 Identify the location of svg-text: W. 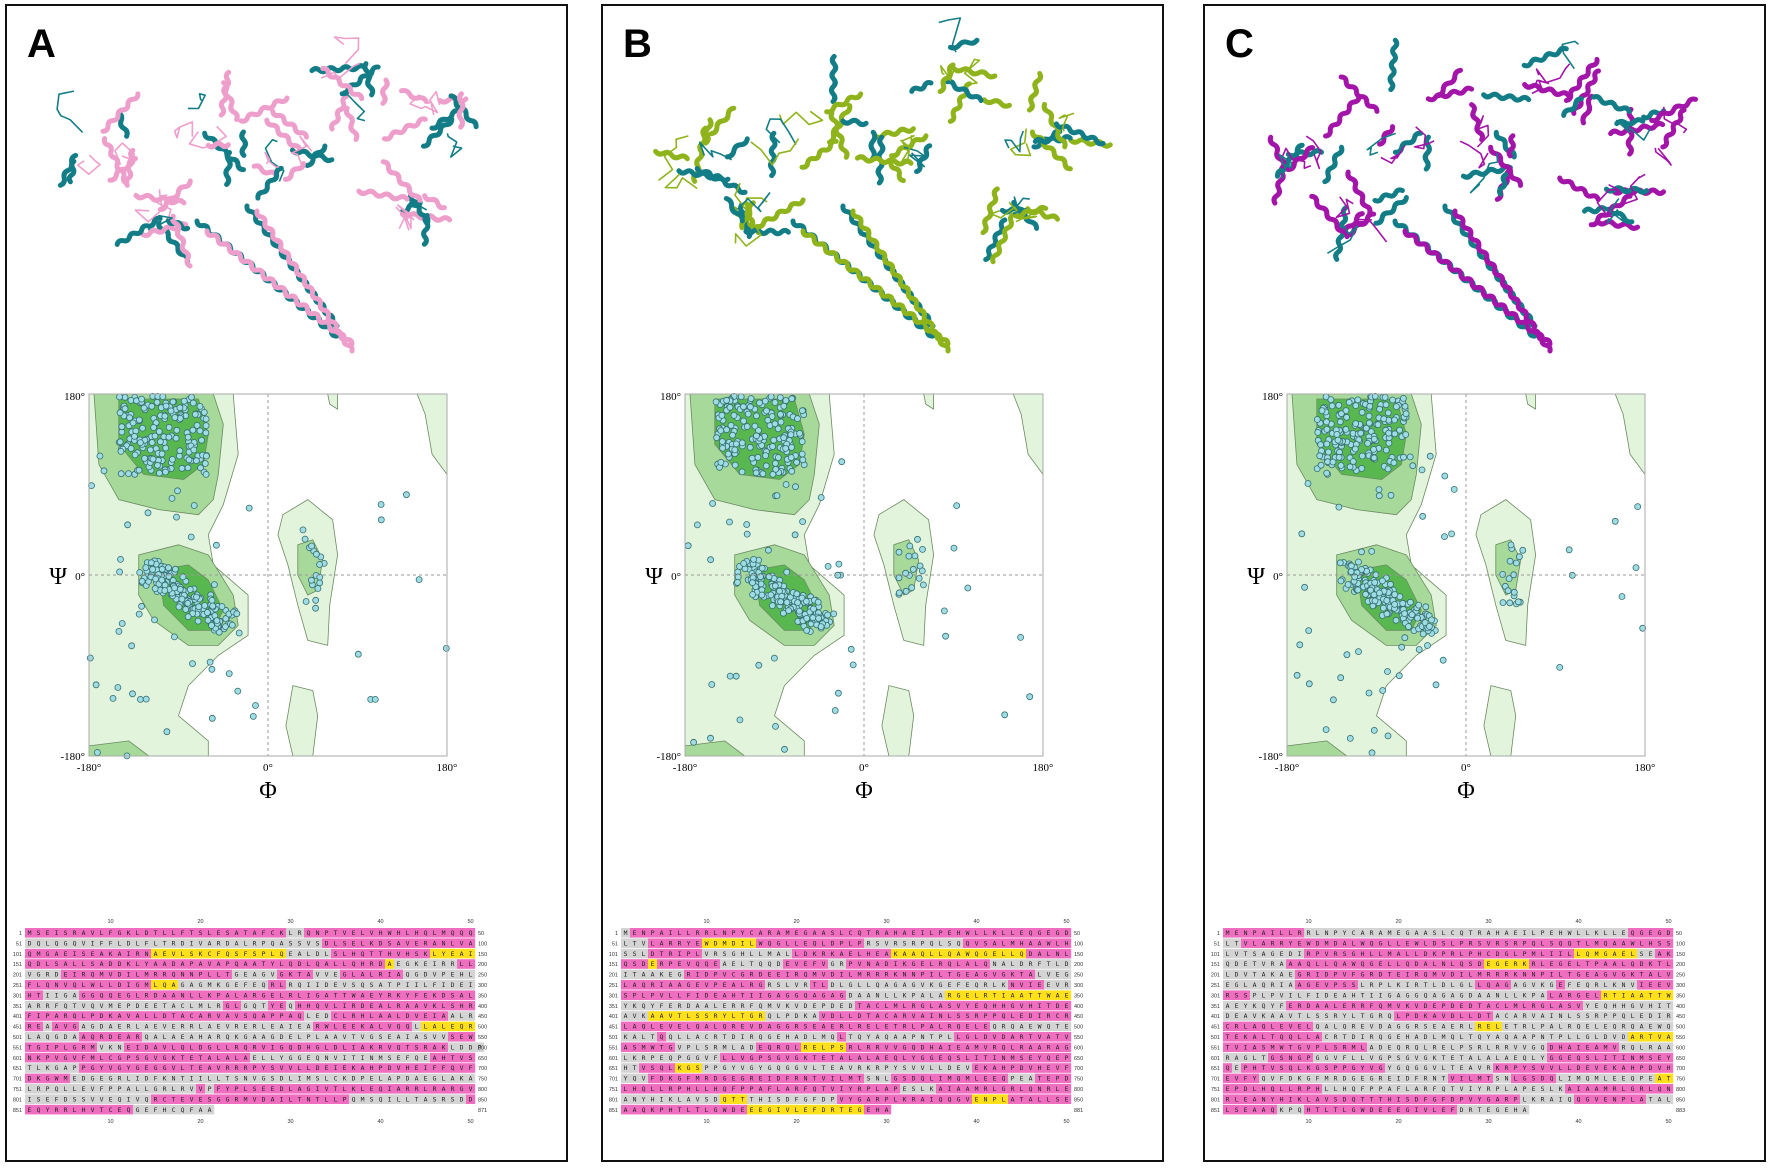
(327, 1027).